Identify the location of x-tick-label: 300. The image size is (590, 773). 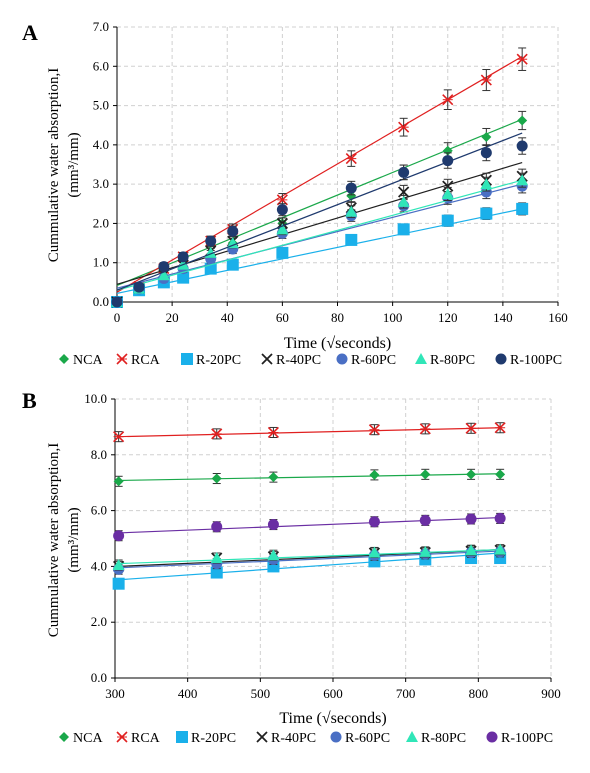
(115, 693).